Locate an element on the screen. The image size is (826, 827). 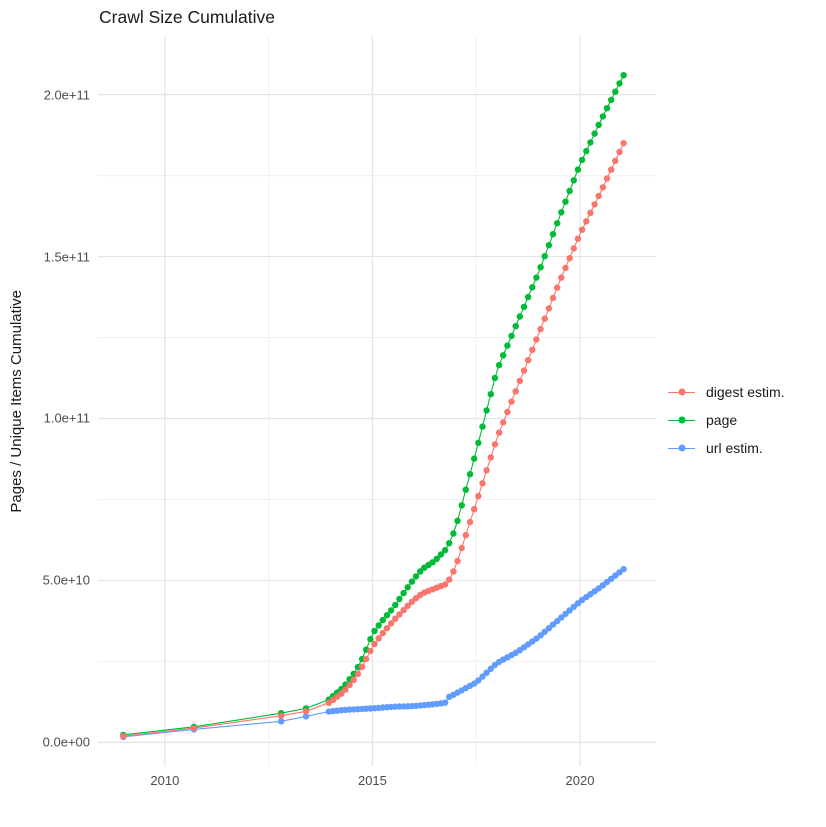
x-tick-label: 2015 is located at coordinates (372, 780).